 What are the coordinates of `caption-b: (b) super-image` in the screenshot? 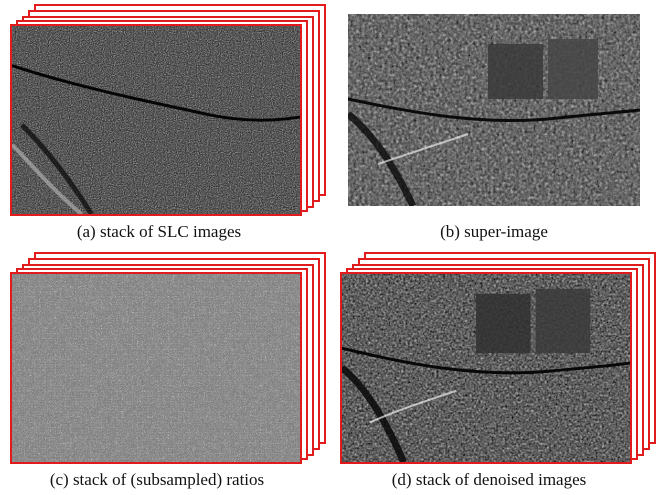 It's located at (494, 231).